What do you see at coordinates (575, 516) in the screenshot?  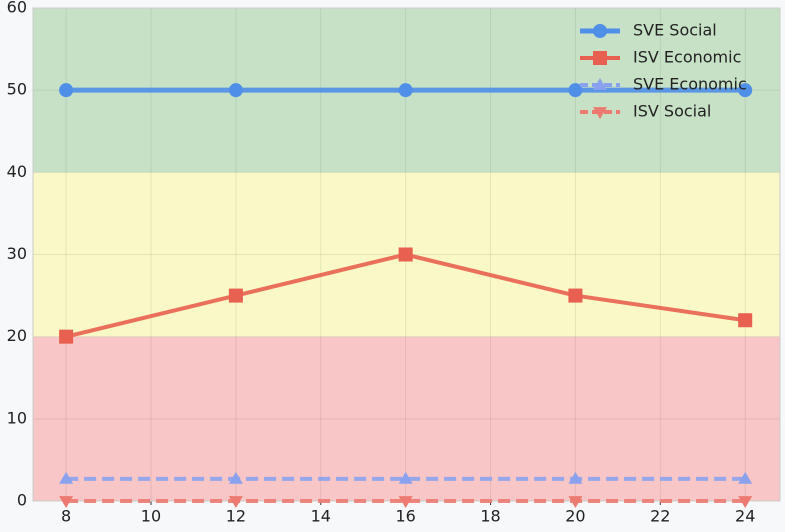 I see `x-tick-label: 20` at bounding box center [575, 516].